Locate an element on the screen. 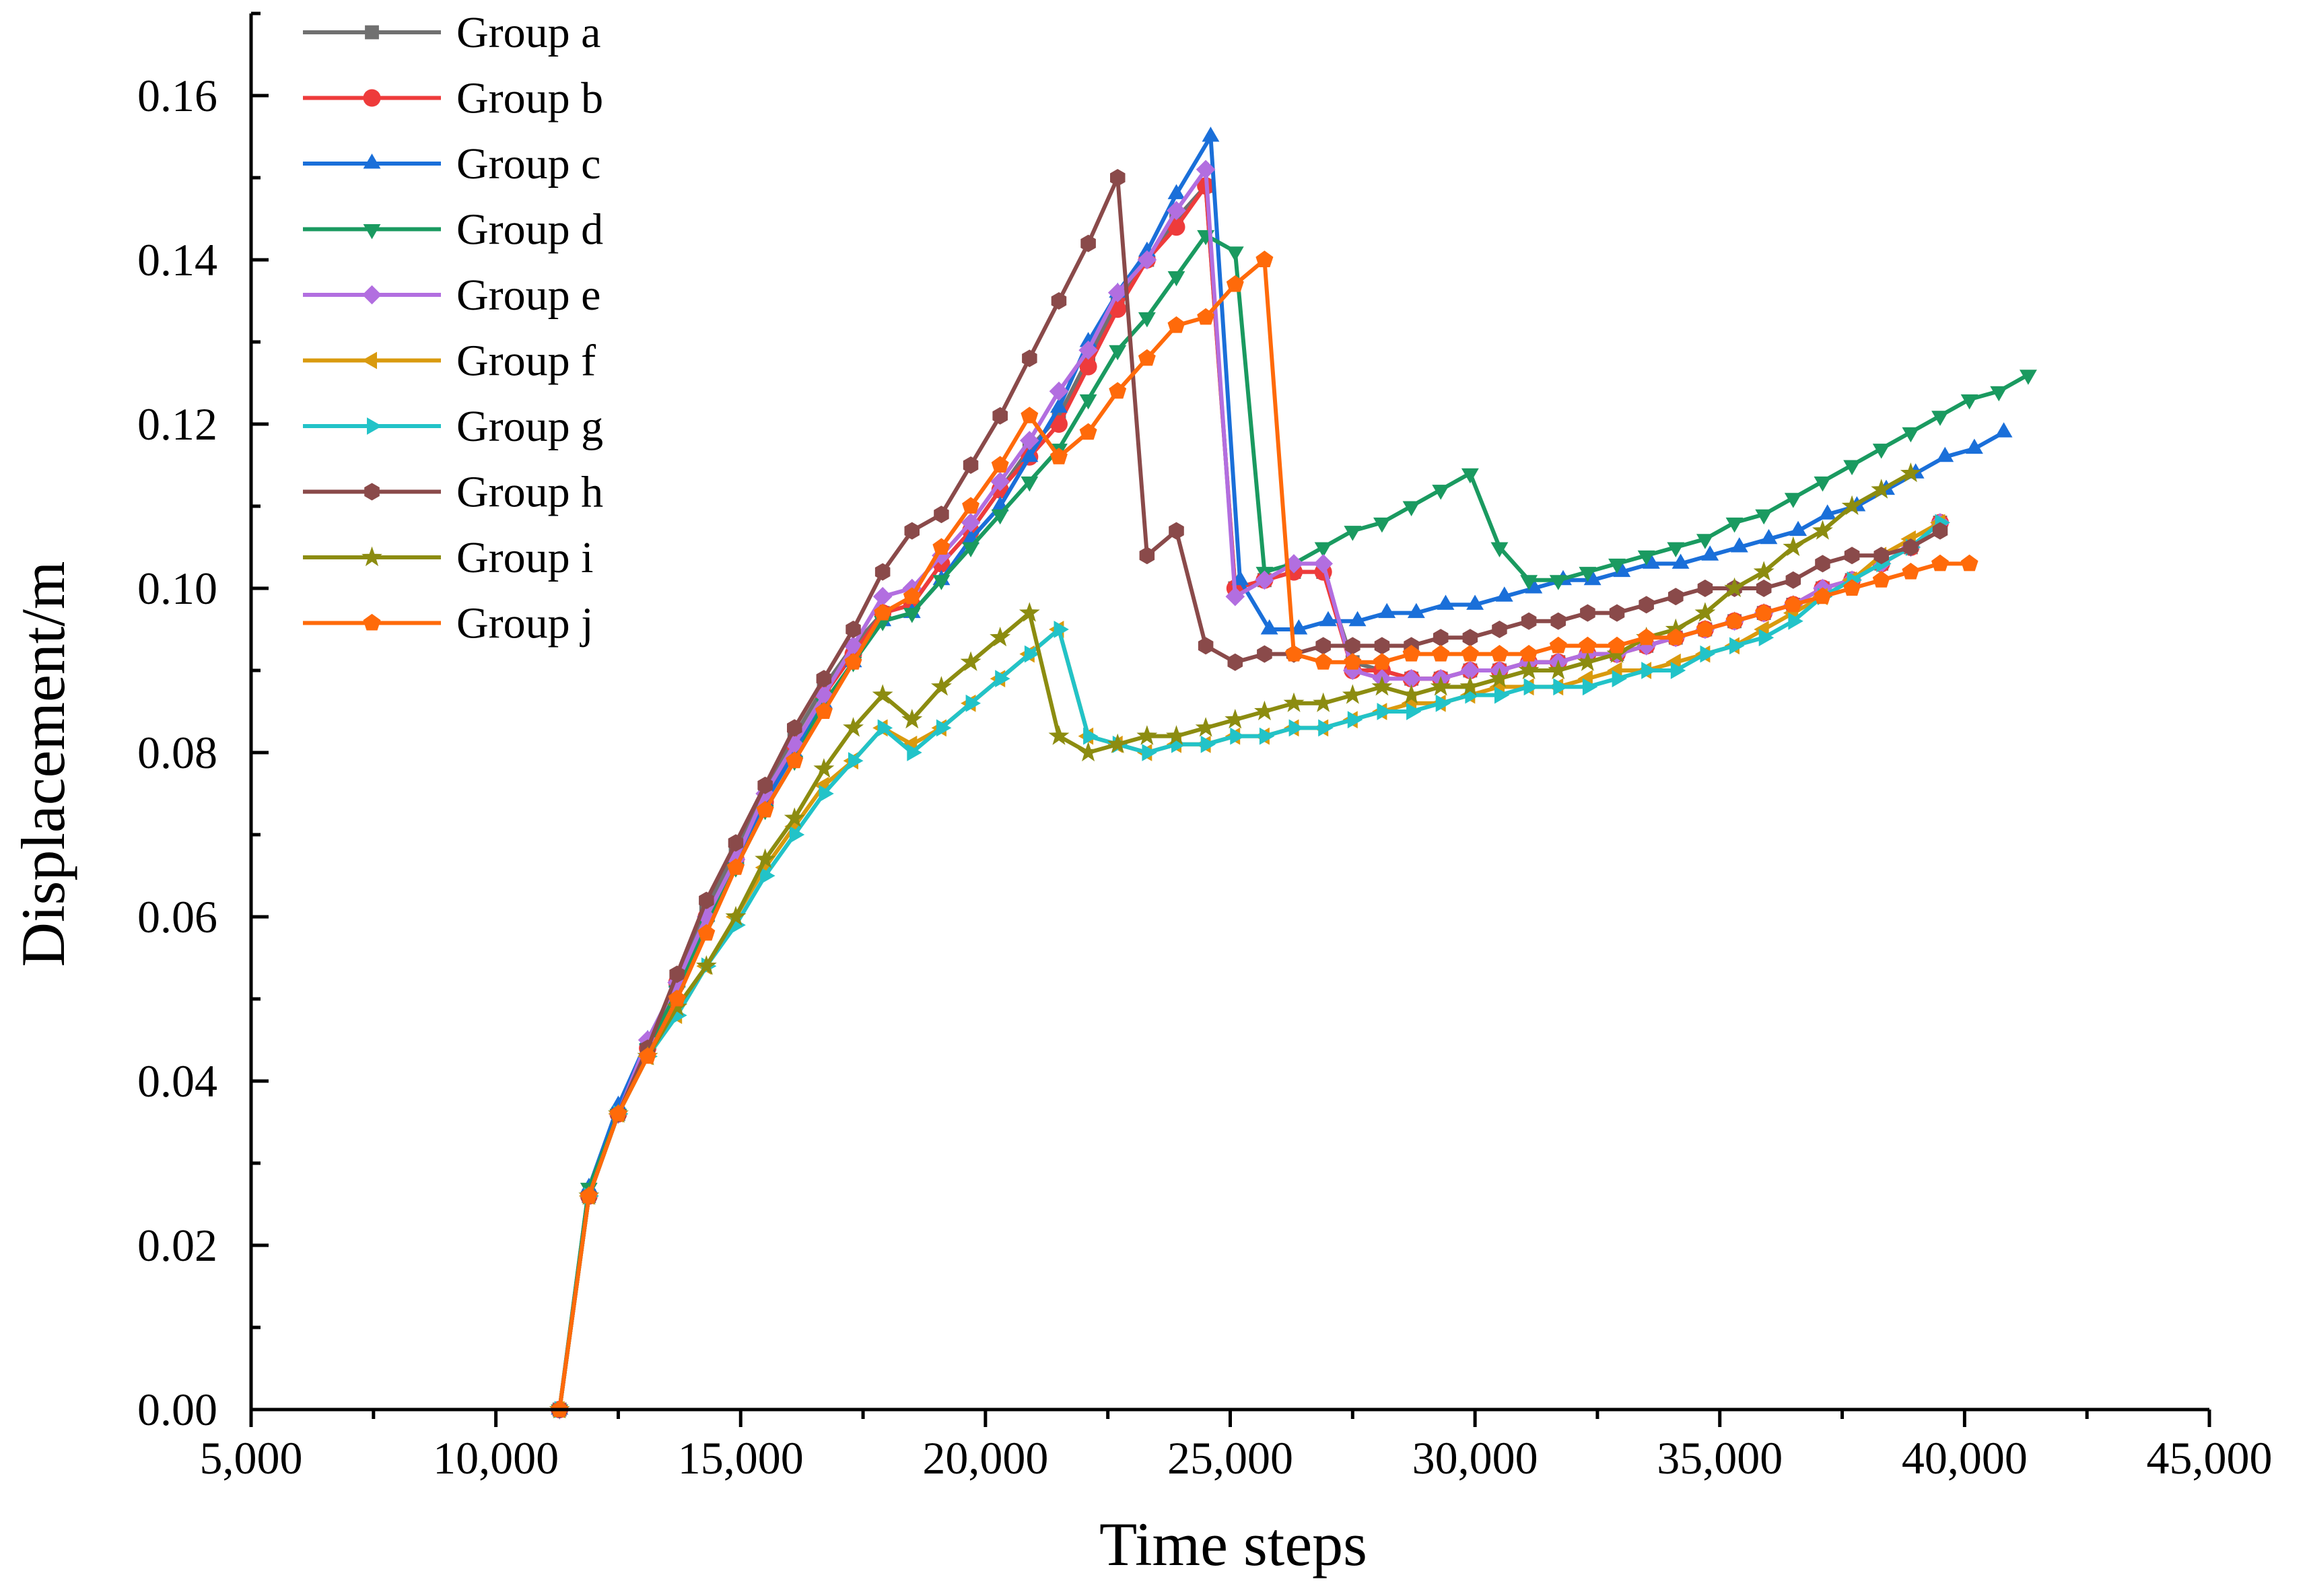 This screenshot has height=1596, width=2309. y-tick-label: 0.06 is located at coordinates (177, 916).